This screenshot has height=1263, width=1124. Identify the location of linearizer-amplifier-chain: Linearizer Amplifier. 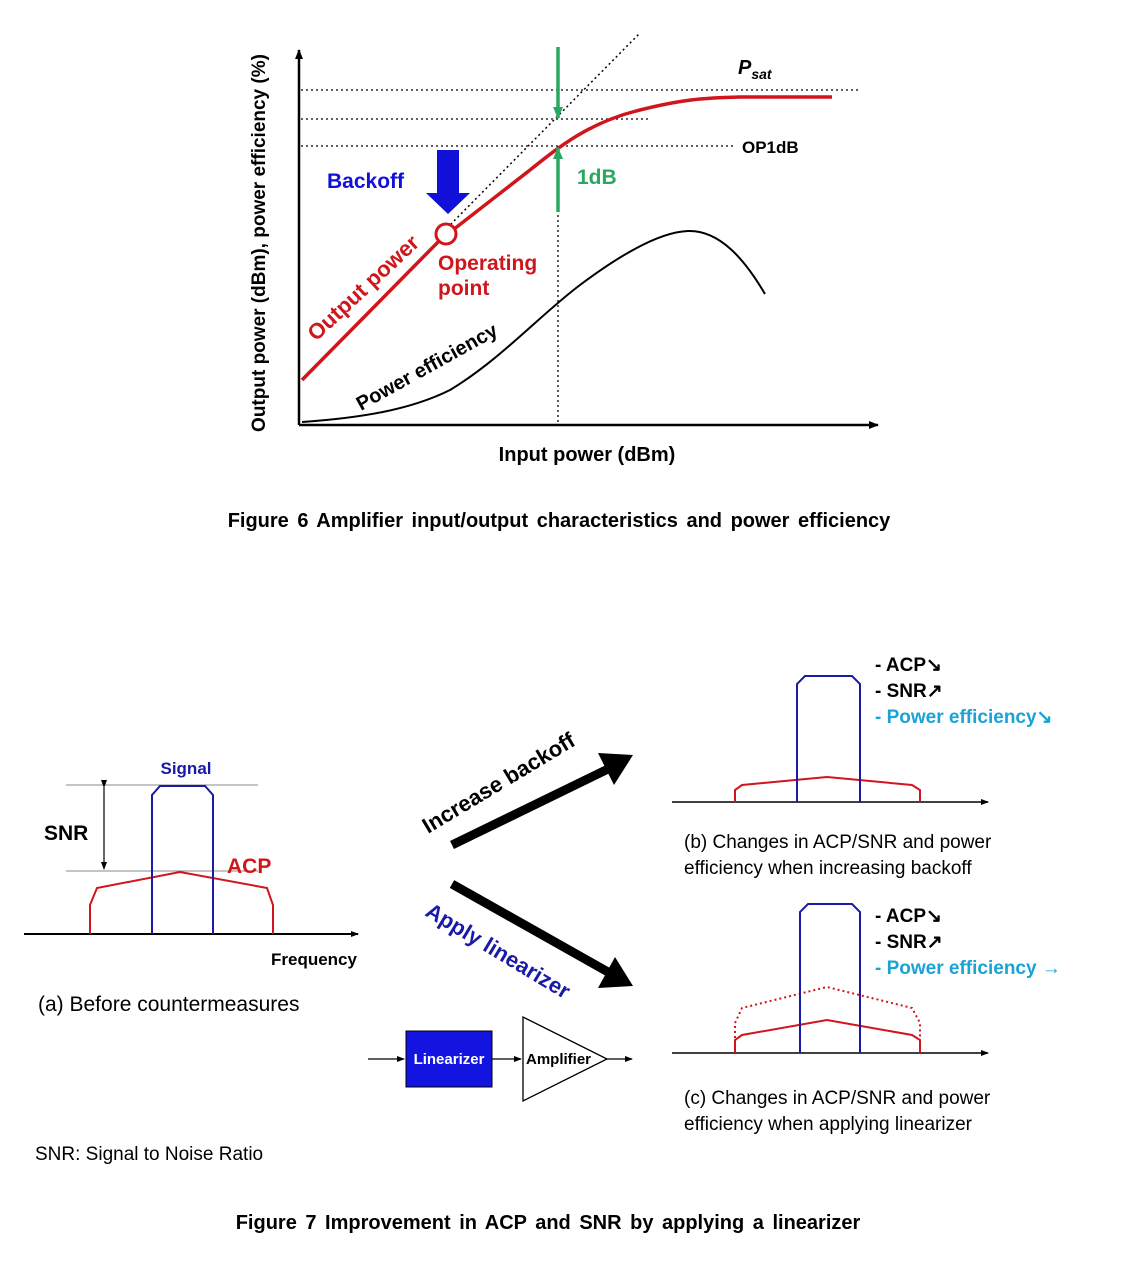
(500, 1059).